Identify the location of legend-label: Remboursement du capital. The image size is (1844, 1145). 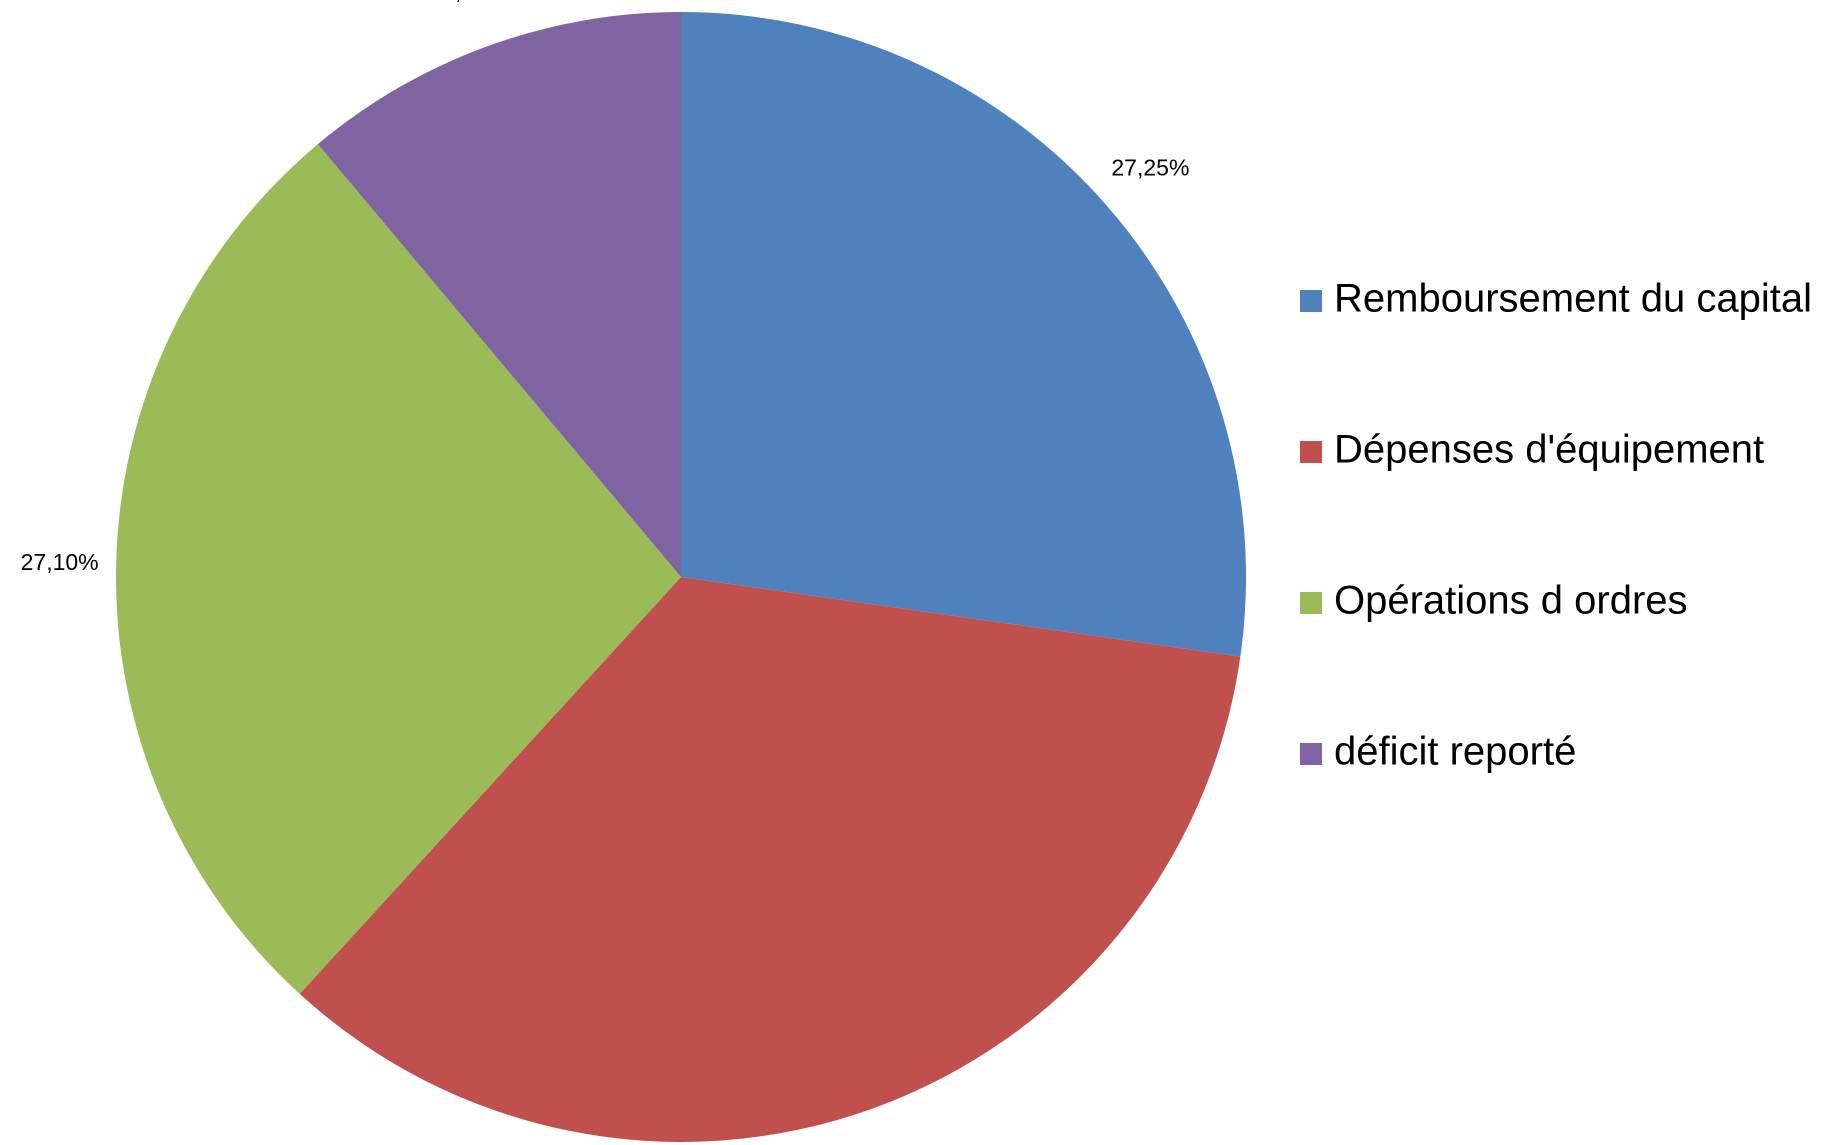
(1573, 299).